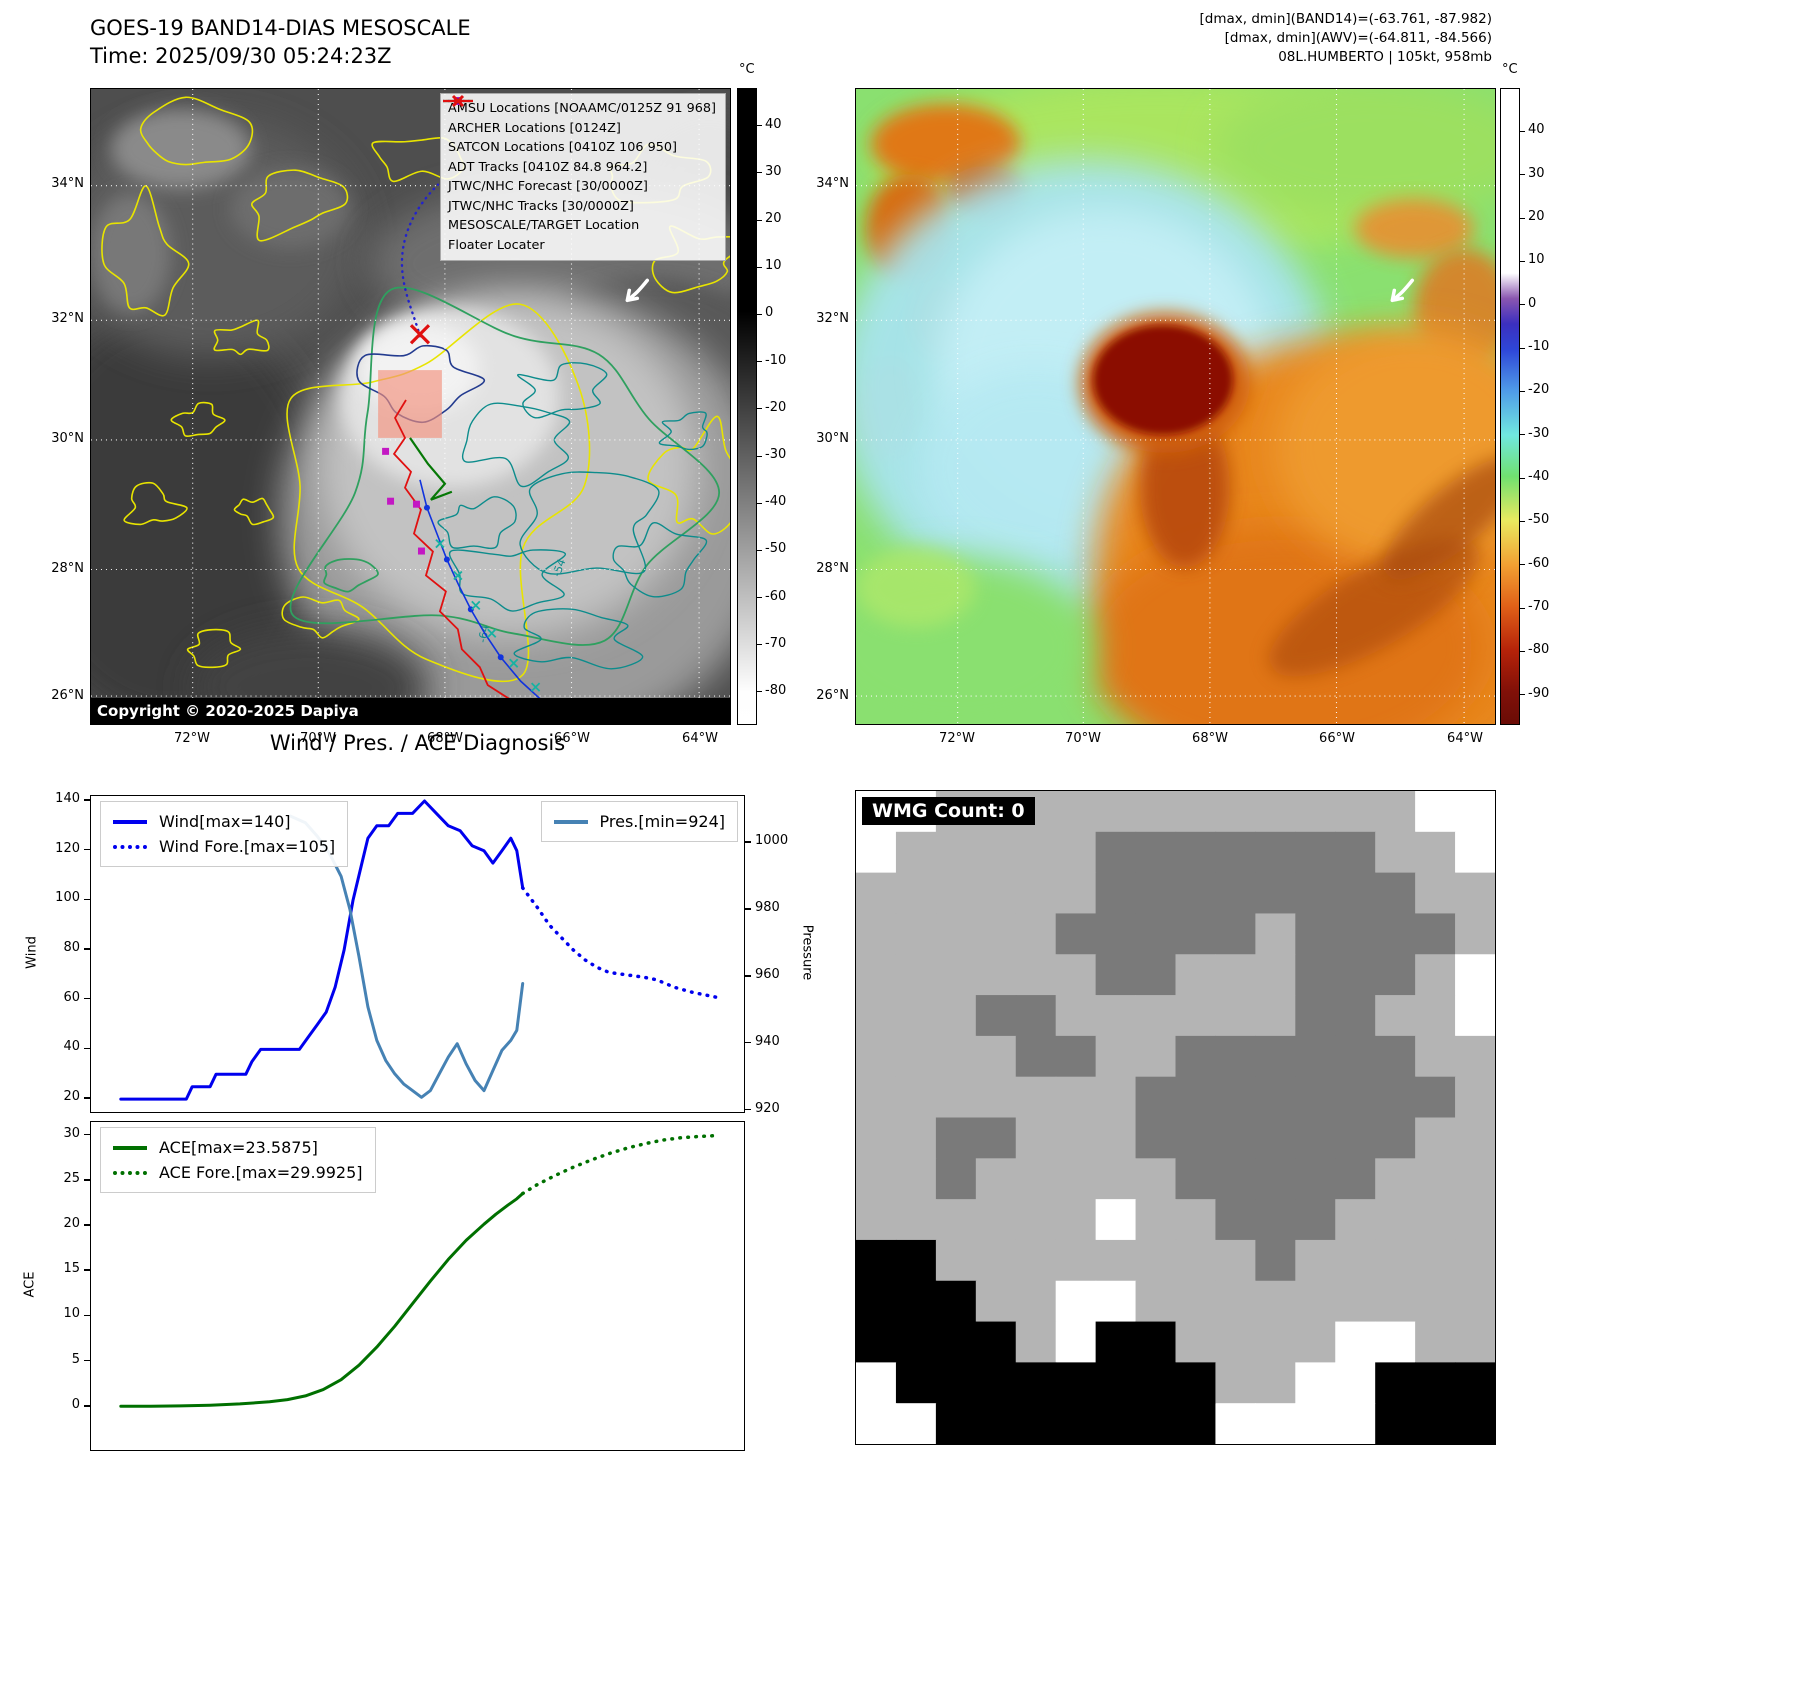  I want to click on axis-tick-label: 60, so click(71, 997).